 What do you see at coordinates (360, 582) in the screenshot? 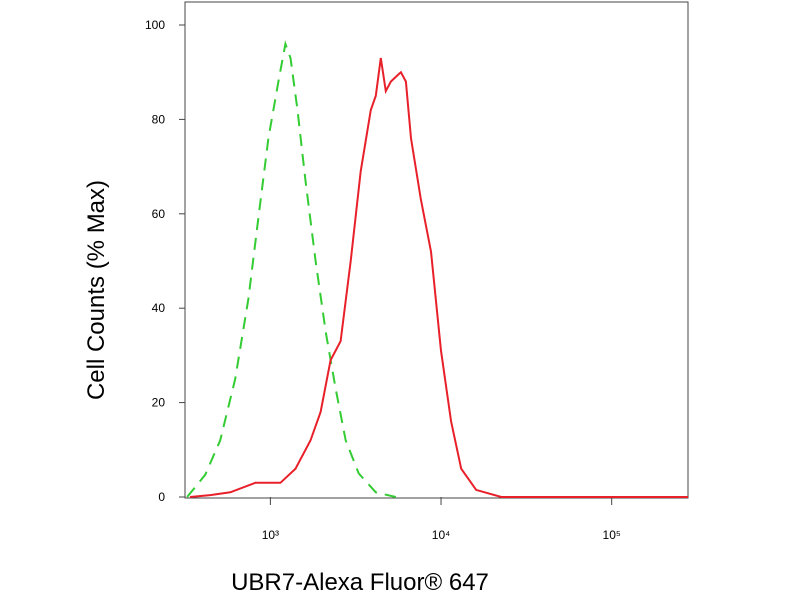
I see `x-axis-label: UBR7-Alexa Fluor® 647` at bounding box center [360, 582].